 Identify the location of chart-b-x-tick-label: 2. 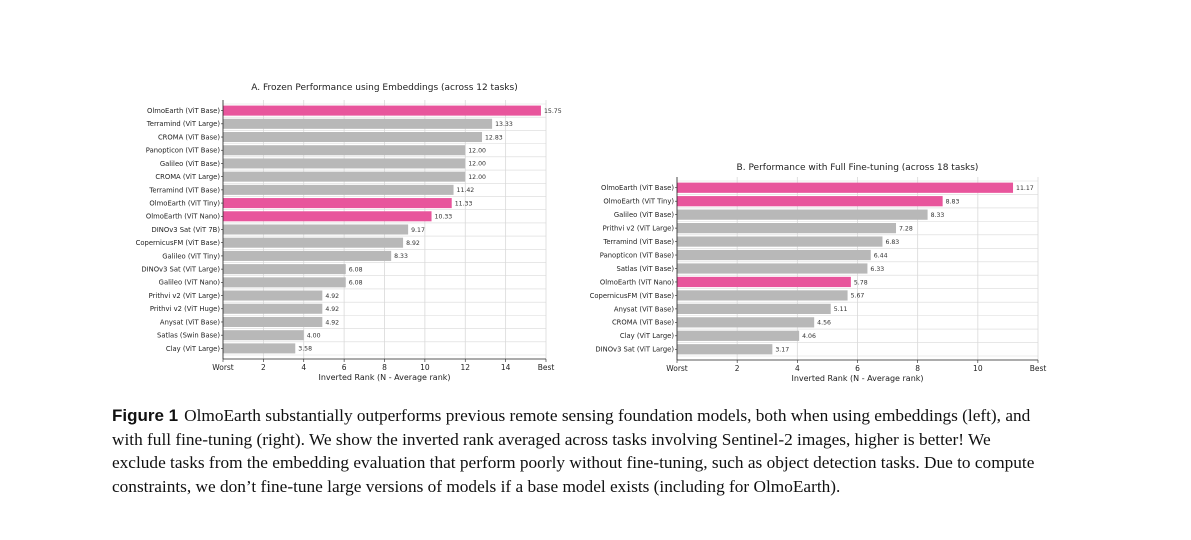
(737, 368).